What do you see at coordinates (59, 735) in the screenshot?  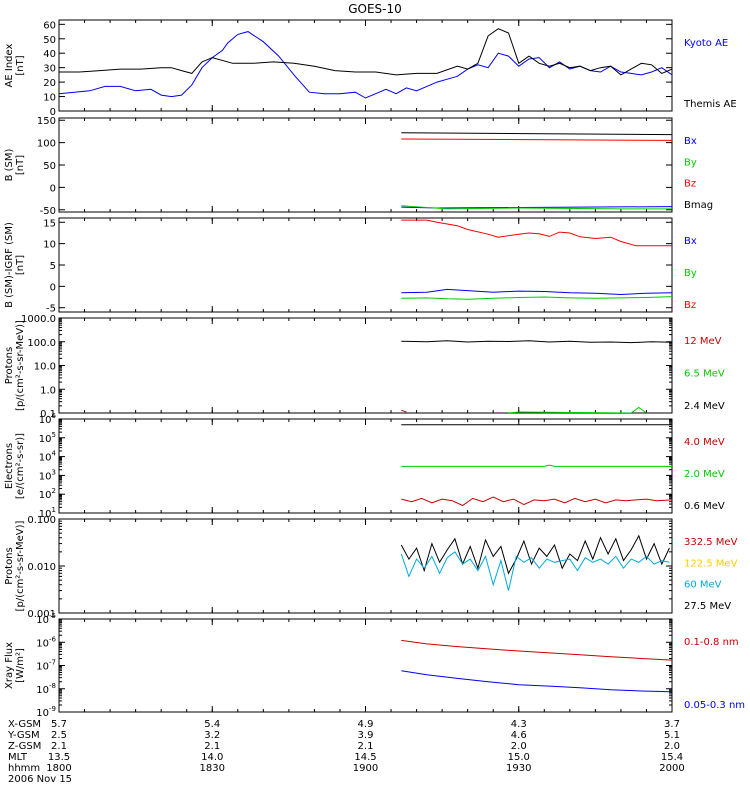 I see `ephem-value: 2.5` at bounding box center [59, 735].